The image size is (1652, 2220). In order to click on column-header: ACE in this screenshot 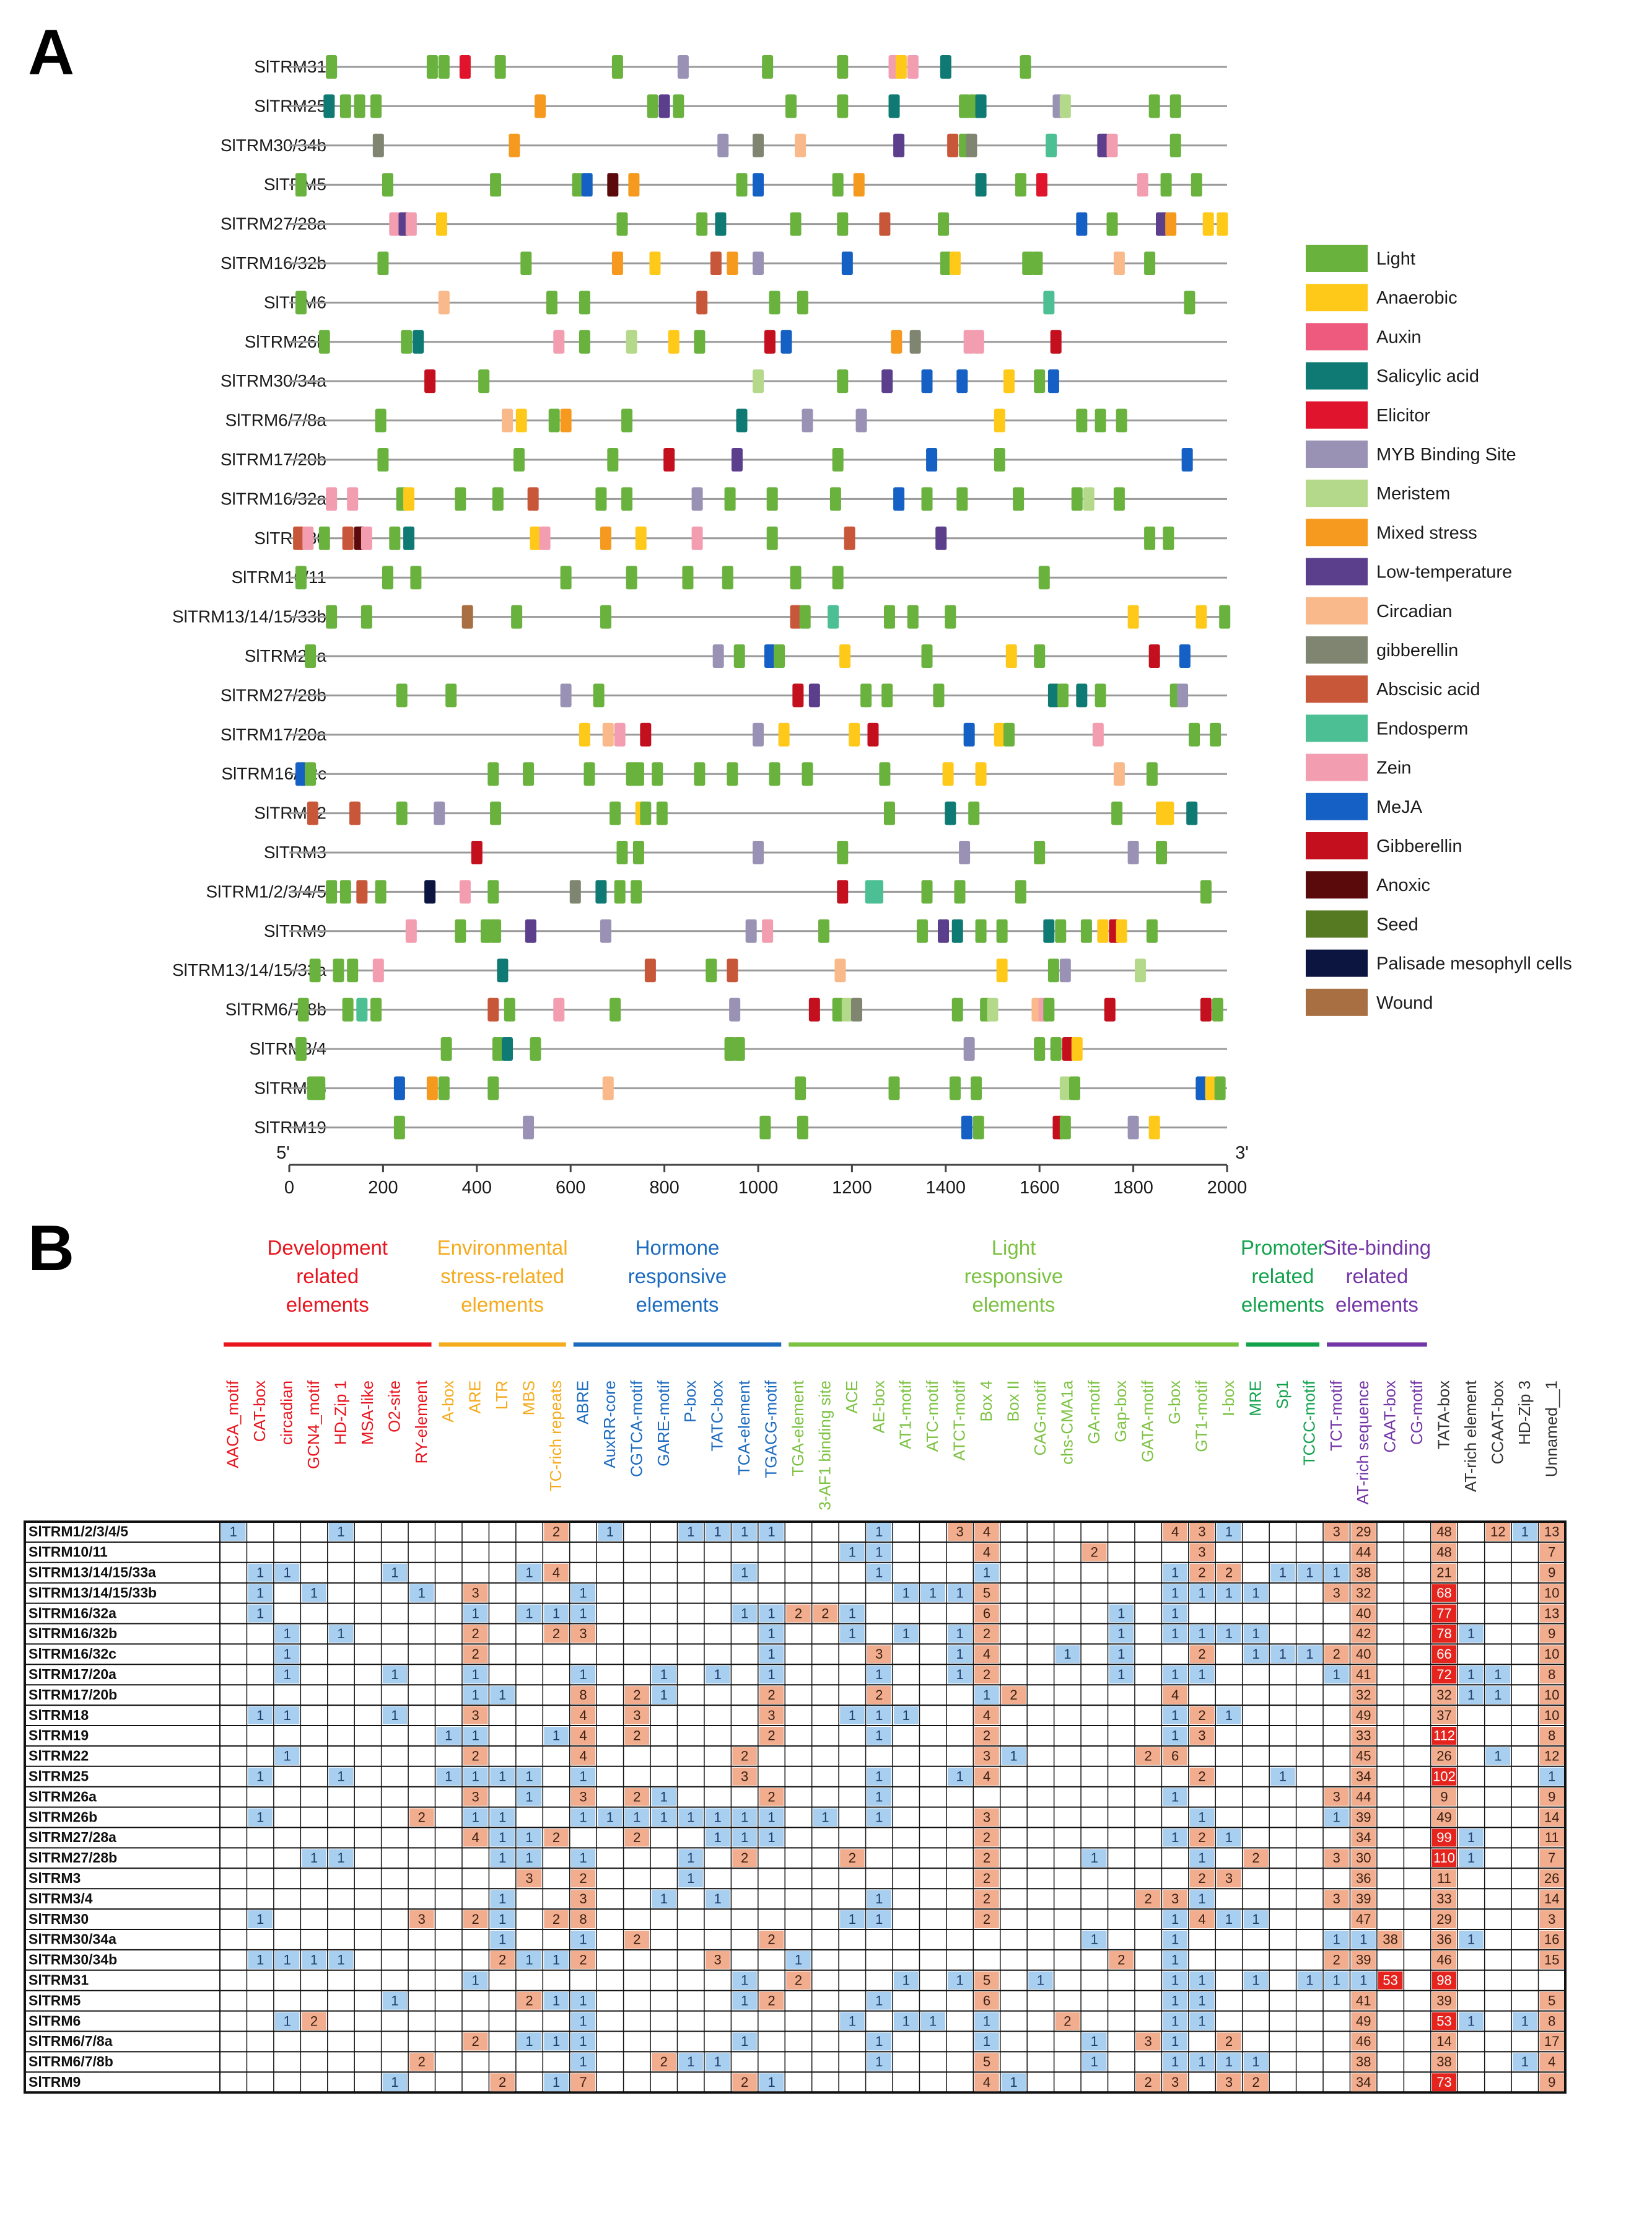, I will do `click(852, 1397)`.